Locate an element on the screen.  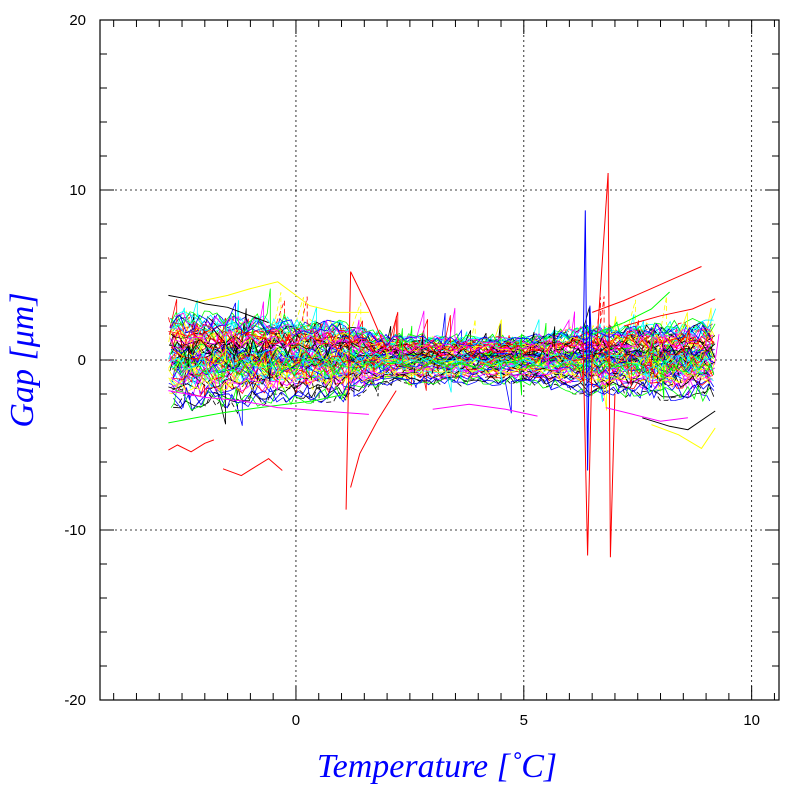
y-tick-label: 10 is located at coordinates (77, 190).